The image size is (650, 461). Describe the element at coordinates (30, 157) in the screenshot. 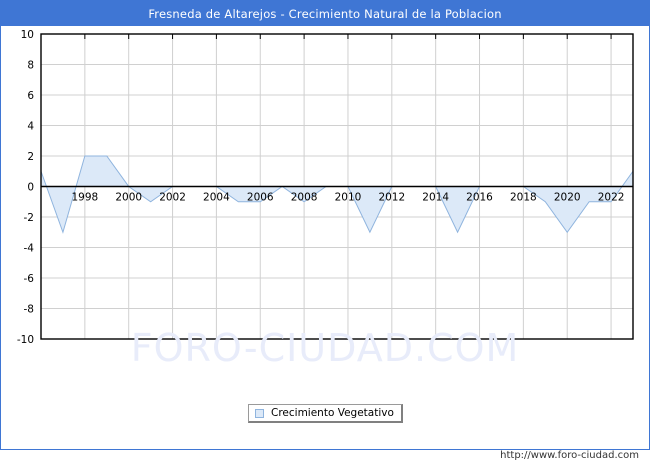

I see `svg-text: 2` at that location.